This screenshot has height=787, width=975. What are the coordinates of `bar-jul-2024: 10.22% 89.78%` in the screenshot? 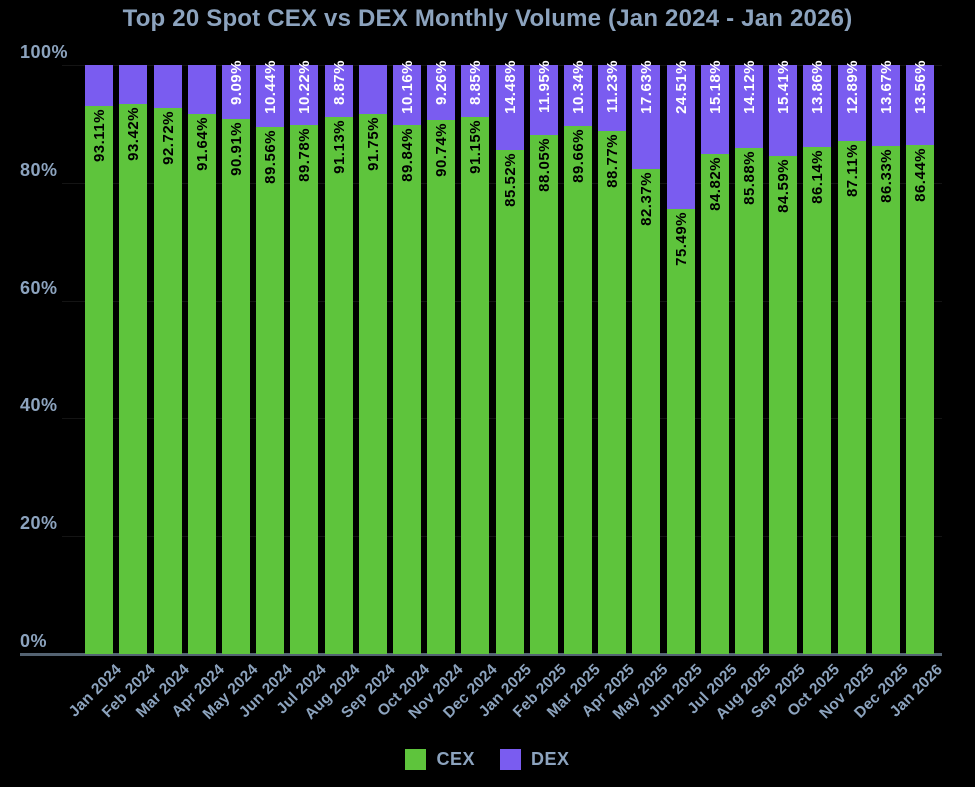 It's located at (304, 357).